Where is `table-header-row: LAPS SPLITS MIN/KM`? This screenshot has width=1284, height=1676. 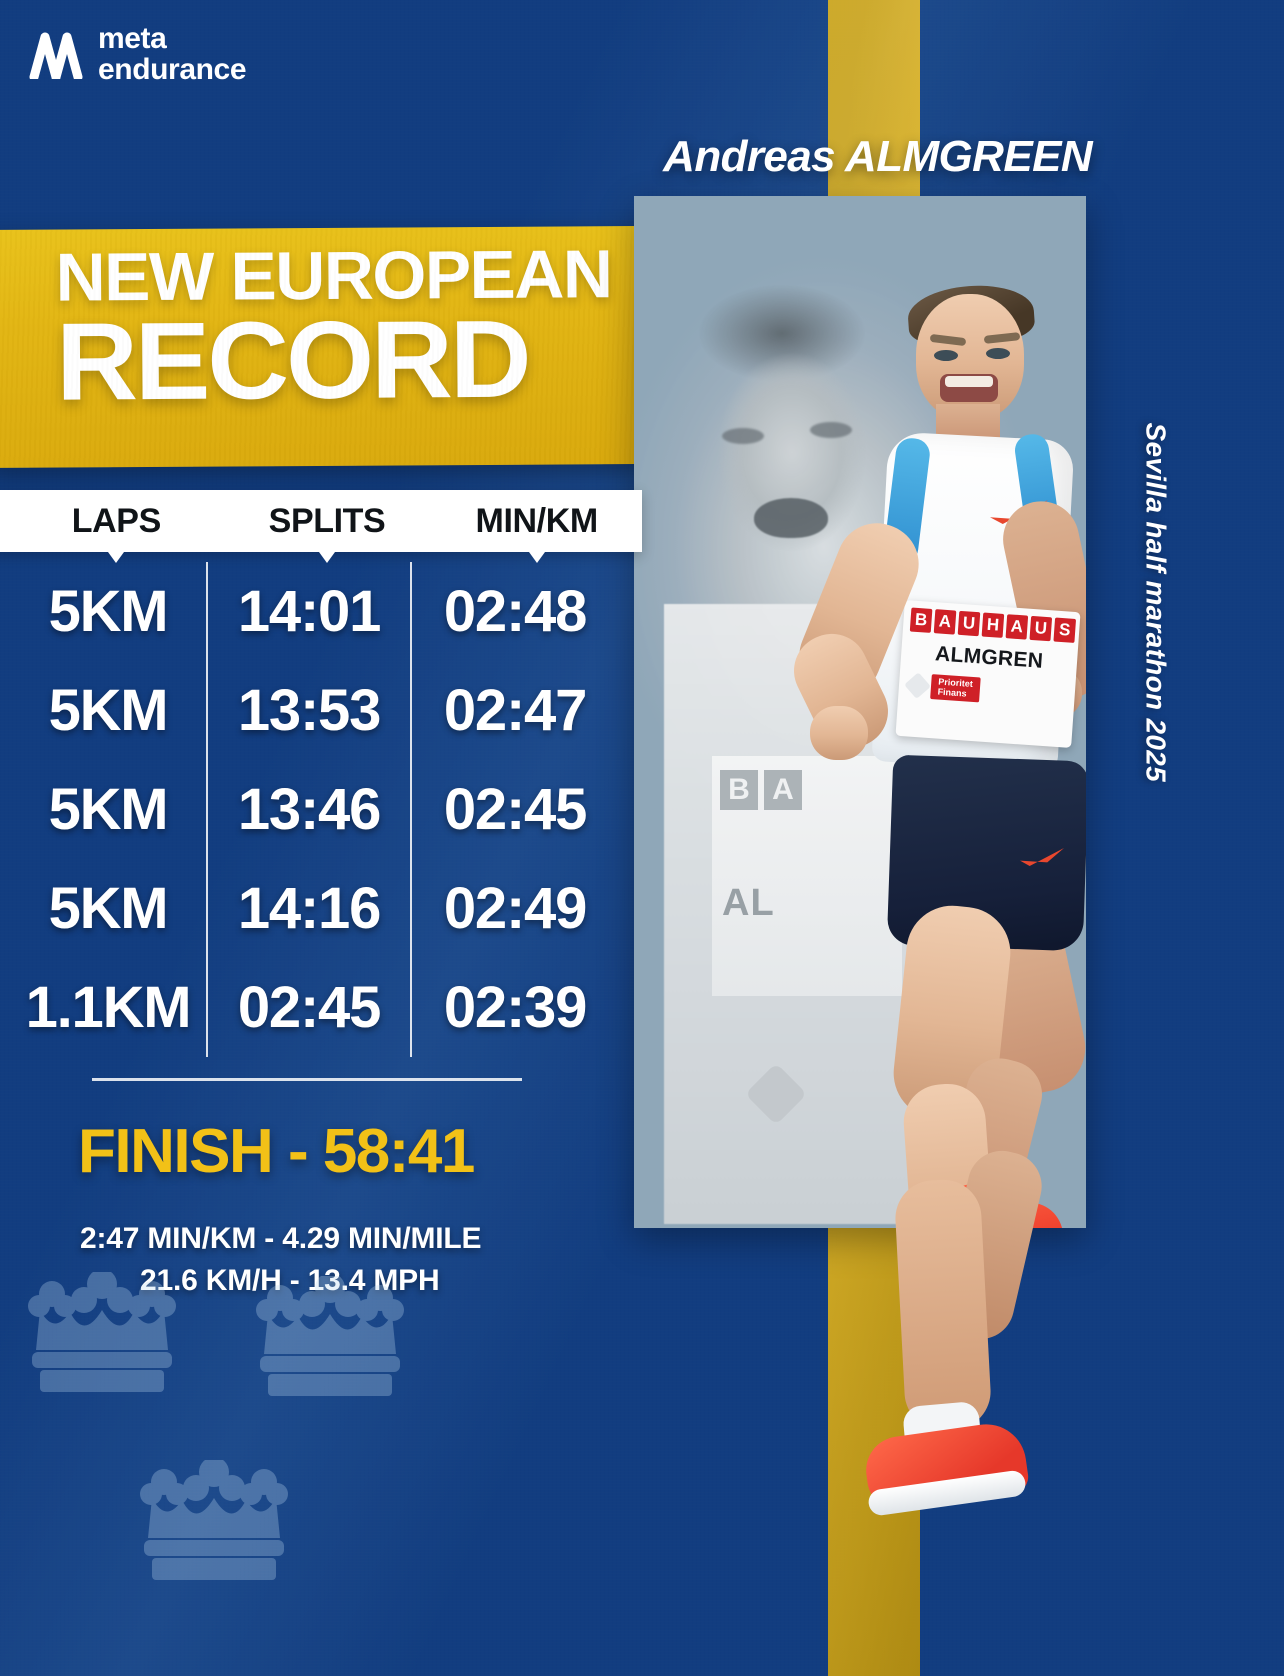
table-header-row: LAPS SPLITS MIN/KM is located at coordinates (321, 521).